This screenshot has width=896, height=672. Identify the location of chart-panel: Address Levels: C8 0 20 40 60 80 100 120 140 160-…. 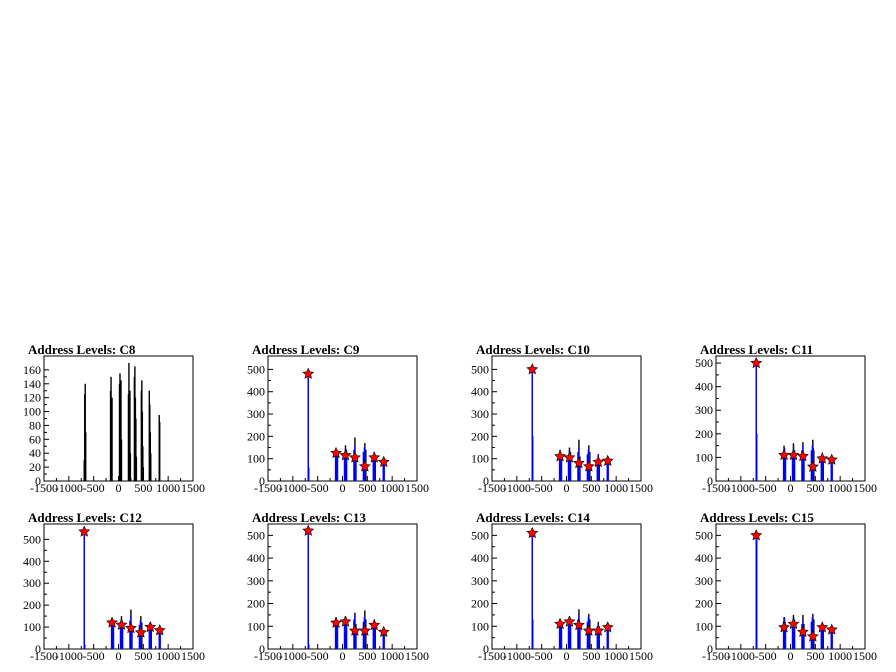
(112, 420).